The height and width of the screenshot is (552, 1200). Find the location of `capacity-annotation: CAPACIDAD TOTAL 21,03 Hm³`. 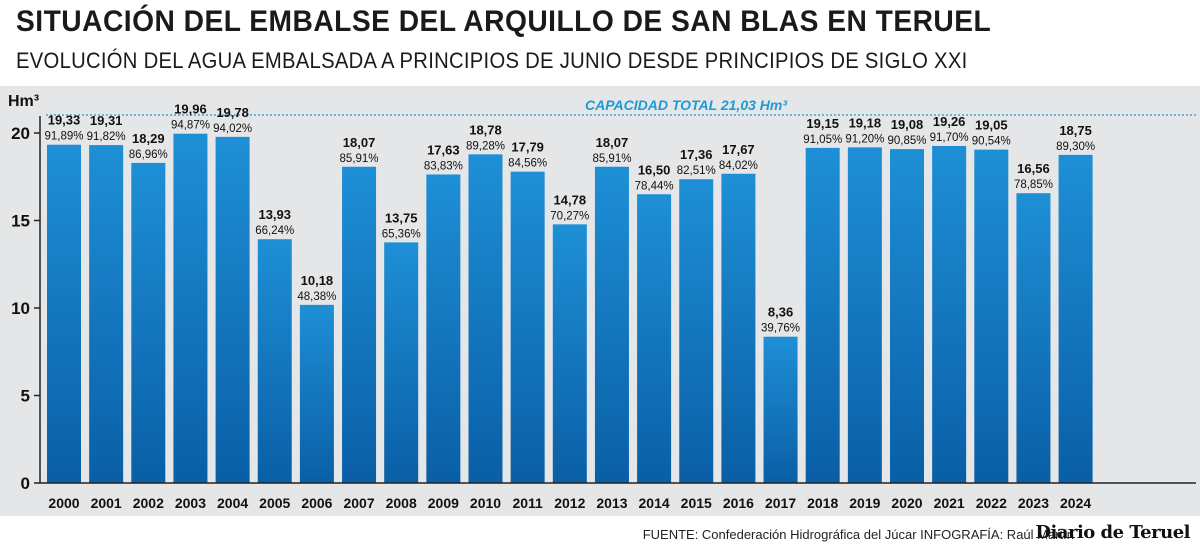

capacity-annotation: CAPACIDAD TOTAL 21,03 Hm³ is located at coordinates (621, 106).